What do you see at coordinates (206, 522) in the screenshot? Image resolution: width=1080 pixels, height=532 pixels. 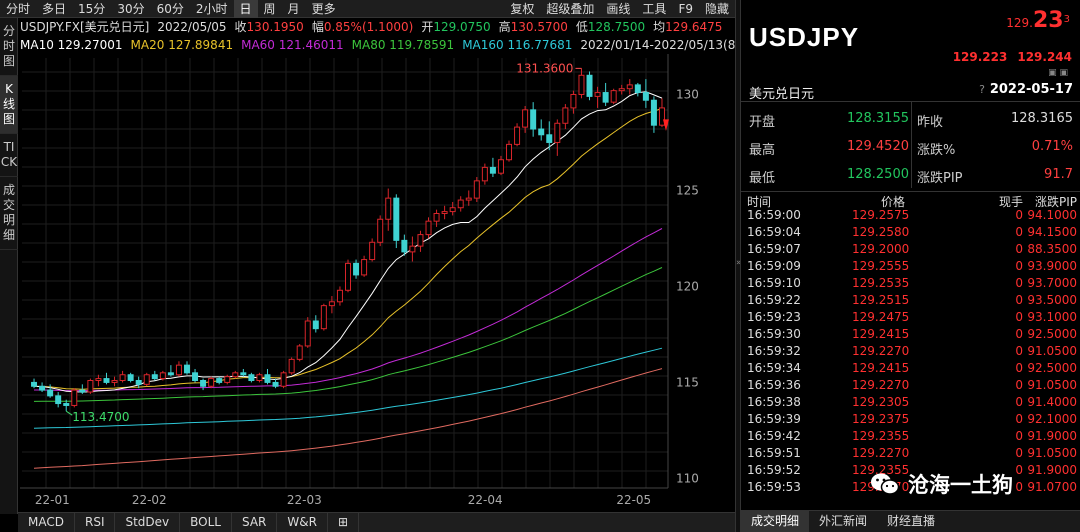 I see `indicator-tab: BOLL` at bounding box center [206, 522].